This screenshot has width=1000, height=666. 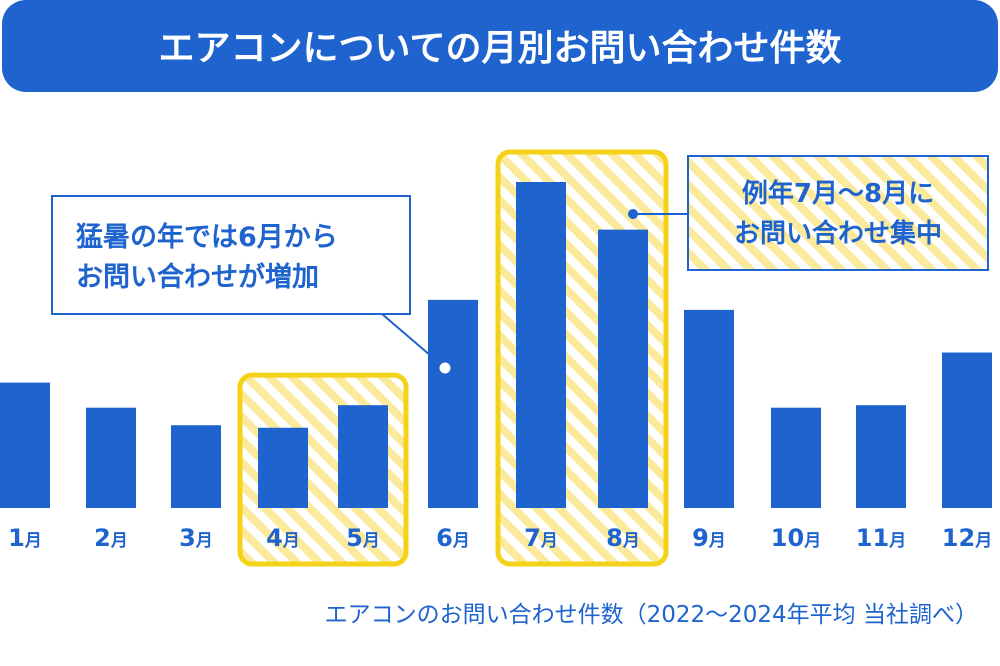 I want to click on callout-2-dot, so click(x=633, y=214).